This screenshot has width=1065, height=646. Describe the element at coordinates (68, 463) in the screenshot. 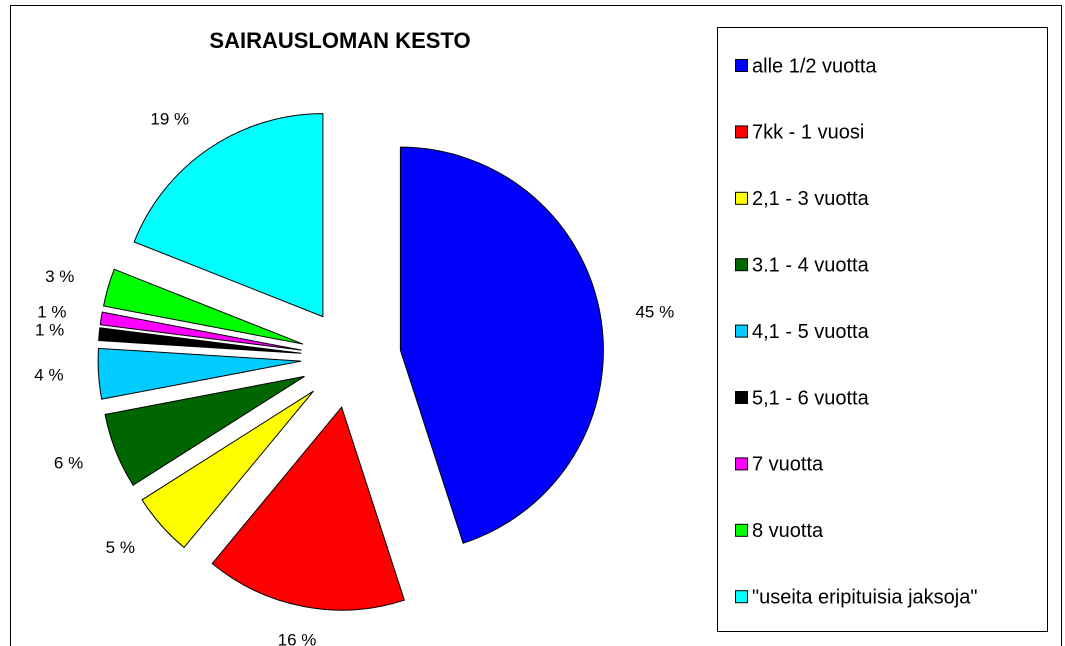

I see `value-label: 6 %` at that location.